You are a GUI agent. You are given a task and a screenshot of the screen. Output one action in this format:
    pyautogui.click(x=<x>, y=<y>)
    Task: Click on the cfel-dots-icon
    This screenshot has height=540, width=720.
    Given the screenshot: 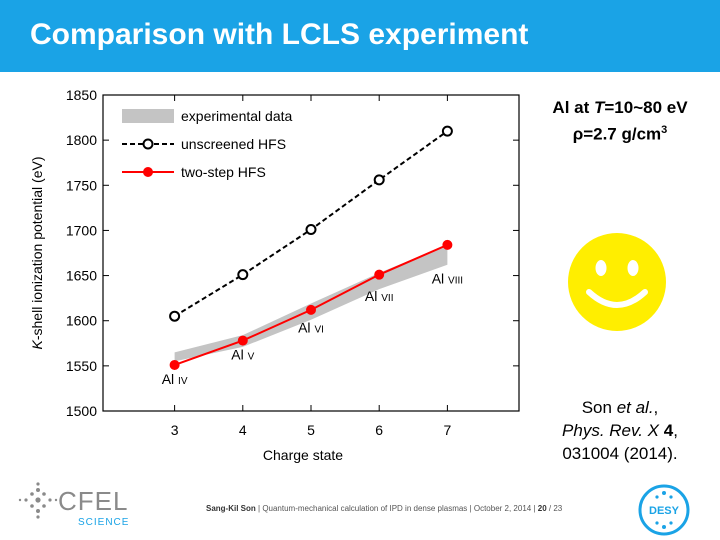 What is the action you would take?
    pyautogui.click(x=38, y=500)
    